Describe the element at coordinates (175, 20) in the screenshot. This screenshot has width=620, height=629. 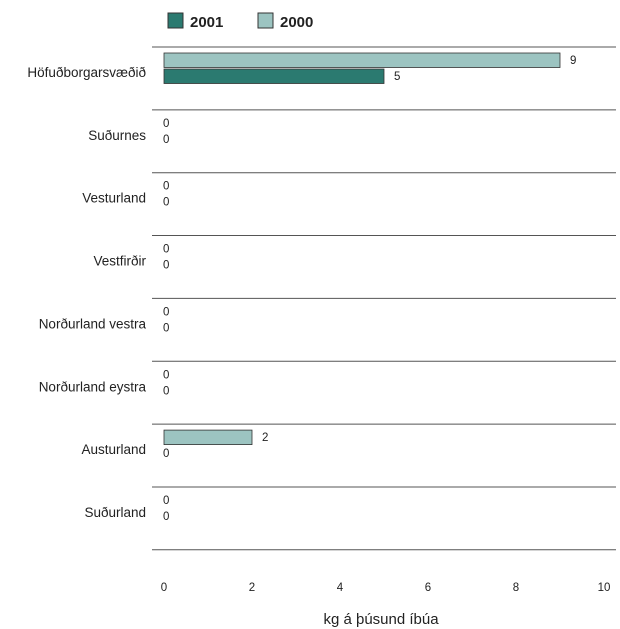
I see `legend-swatch-2001` at that location.